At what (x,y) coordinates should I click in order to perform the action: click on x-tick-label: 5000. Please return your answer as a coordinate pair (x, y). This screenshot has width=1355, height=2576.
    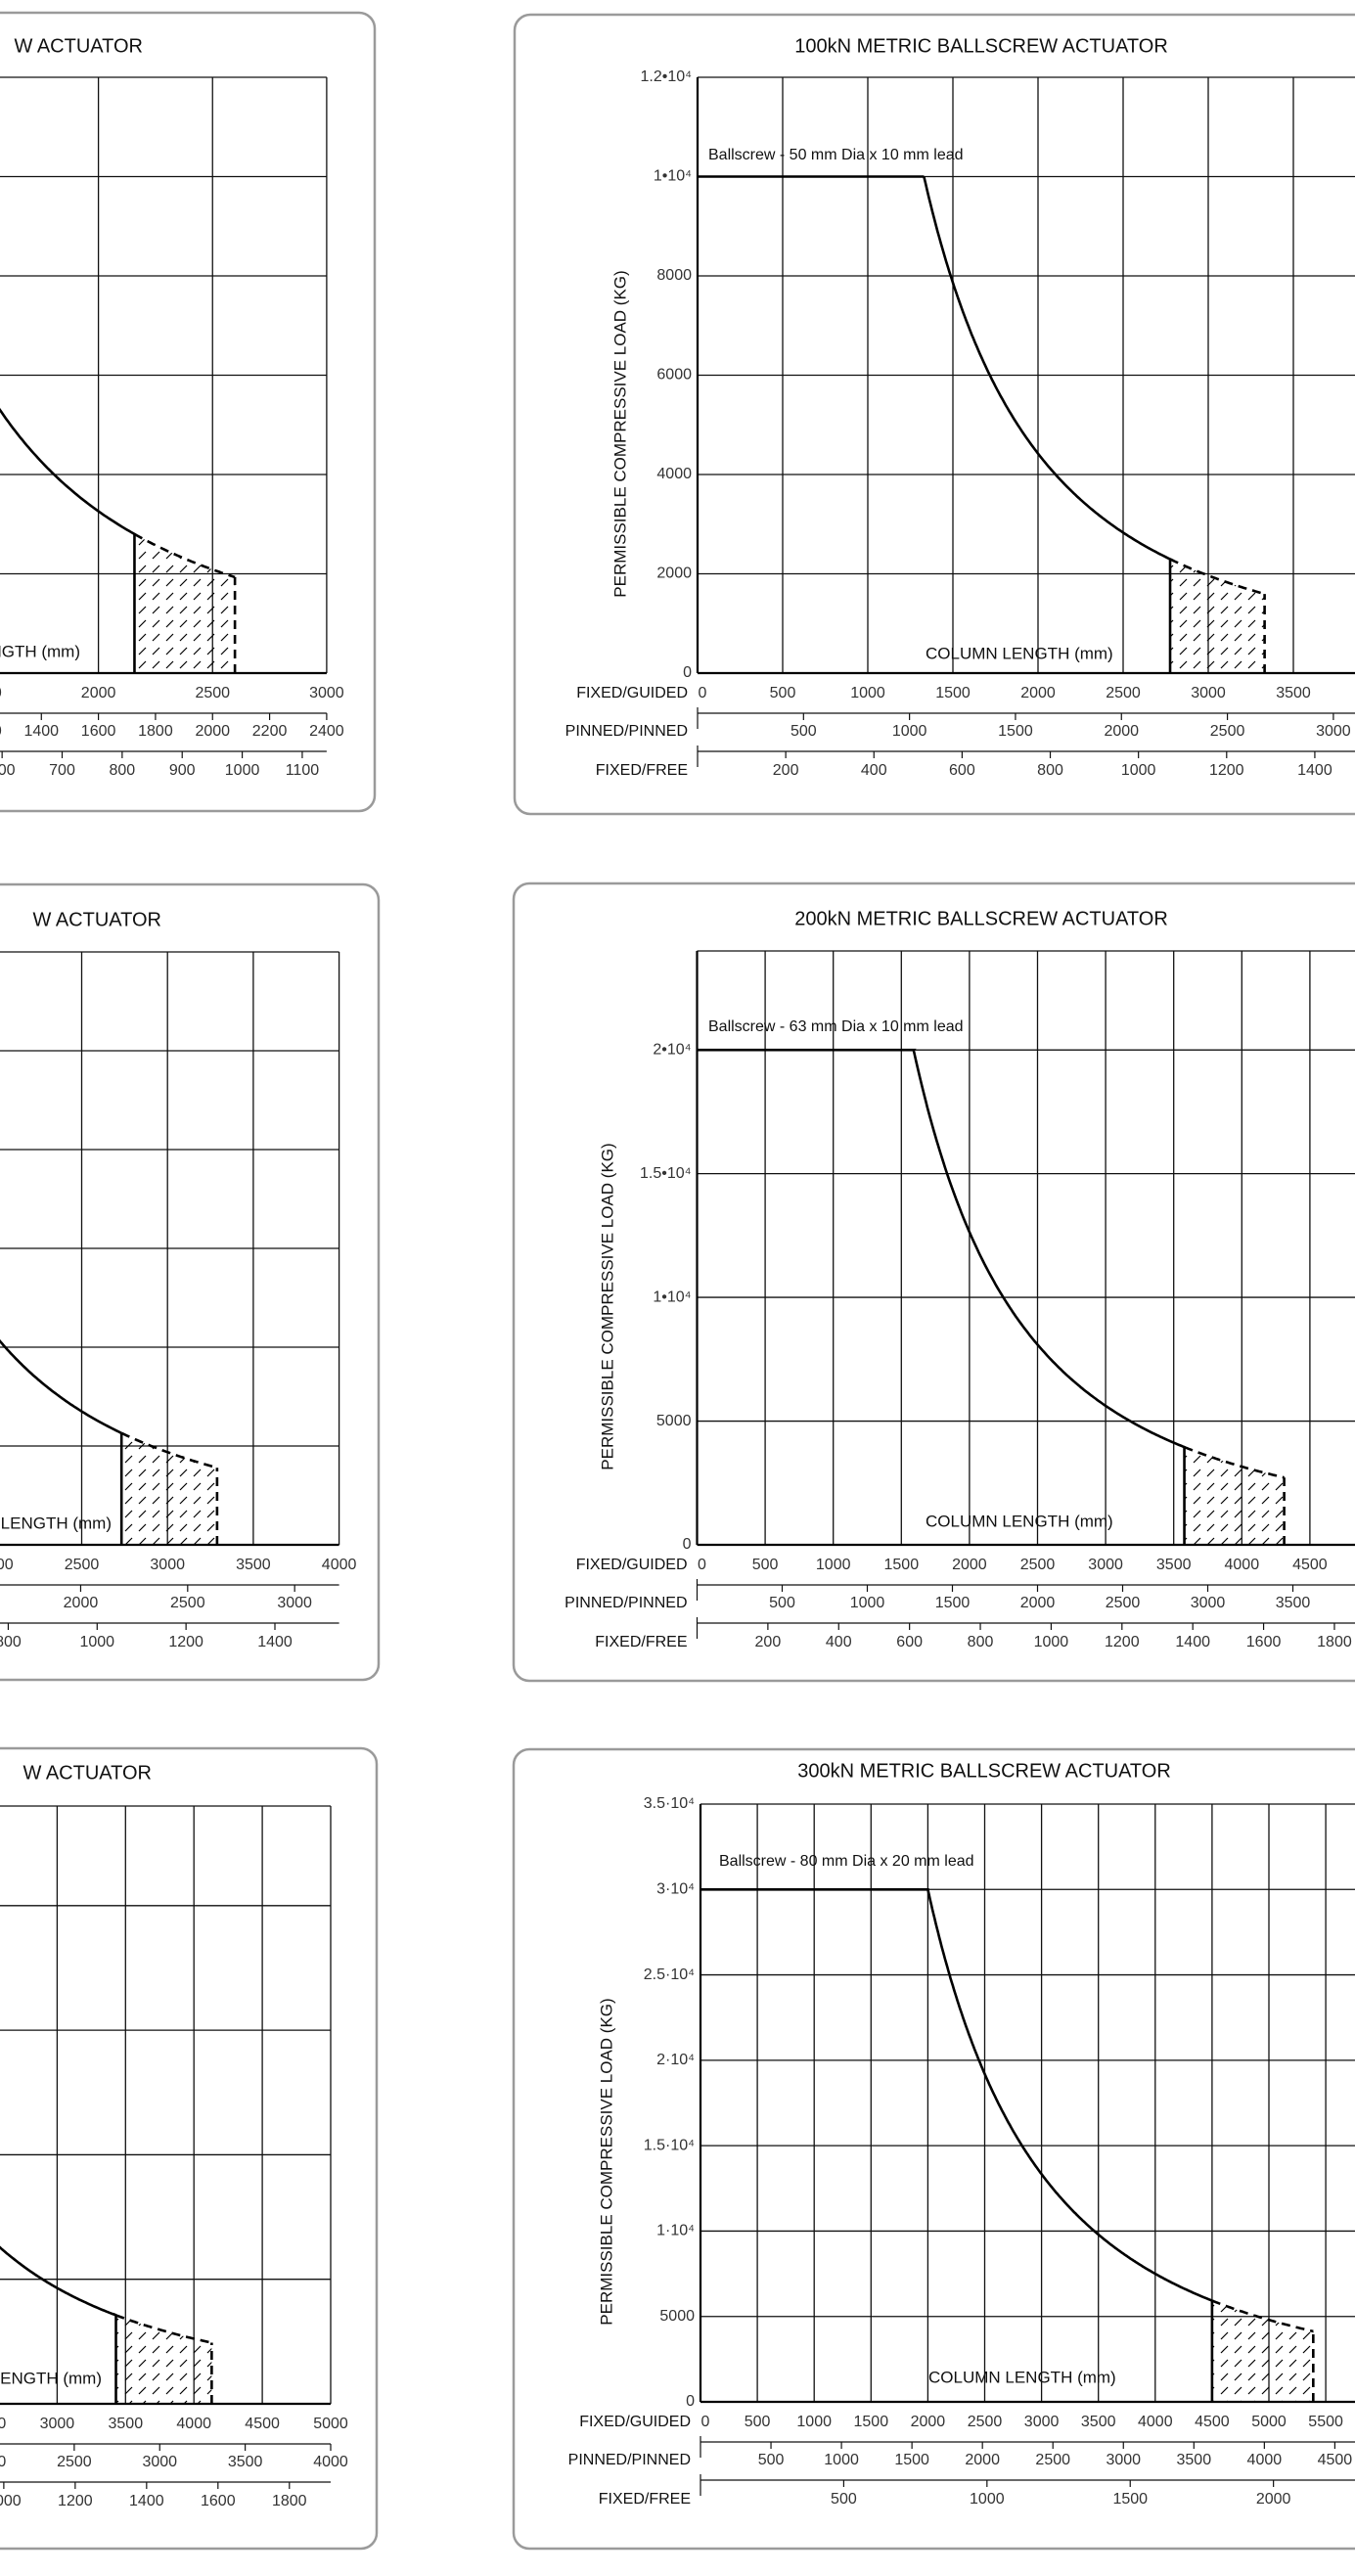
    Looking at the image, I should click on (330, 2424).